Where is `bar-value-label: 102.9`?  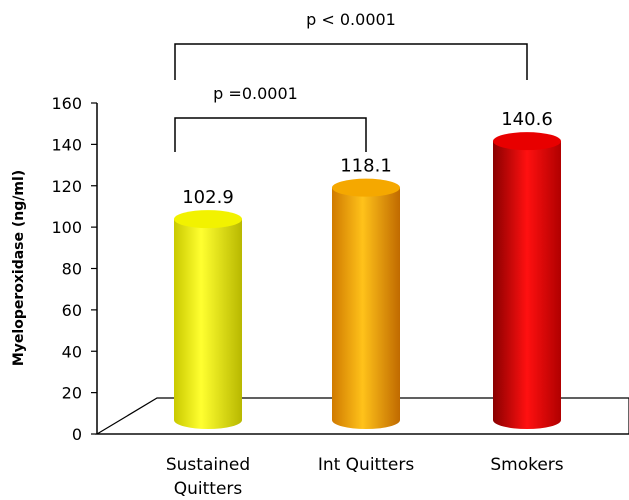
bar-value-label: 102.9 is located at coordinates (208, 197).